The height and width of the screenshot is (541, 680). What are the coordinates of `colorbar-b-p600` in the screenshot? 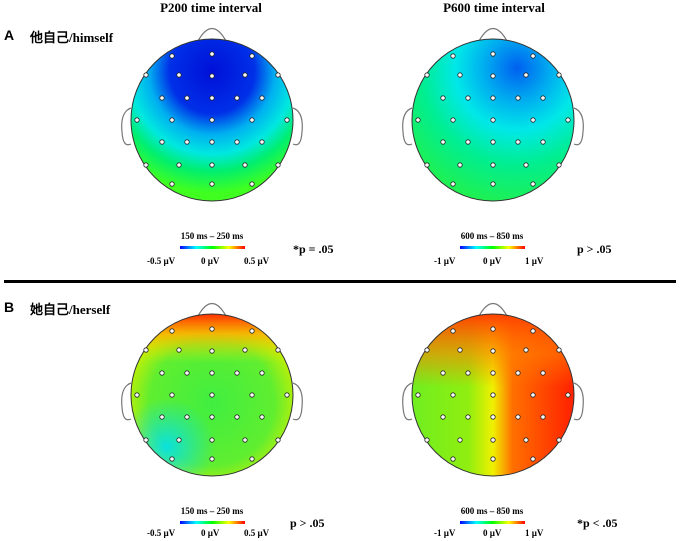 It's located at (492, 522).